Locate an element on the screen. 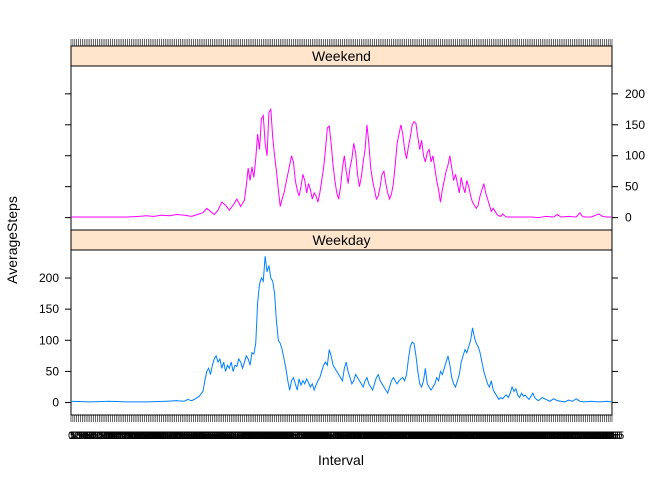 This screenshot has height=480, width=672. x-tick-label: 1710 is located at coordinates (459, 436).